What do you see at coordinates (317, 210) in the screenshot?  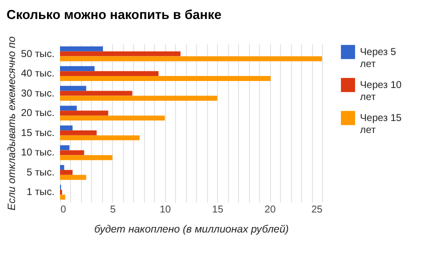 I see `x-tick-label: 25` at bounding box center [317, 210].